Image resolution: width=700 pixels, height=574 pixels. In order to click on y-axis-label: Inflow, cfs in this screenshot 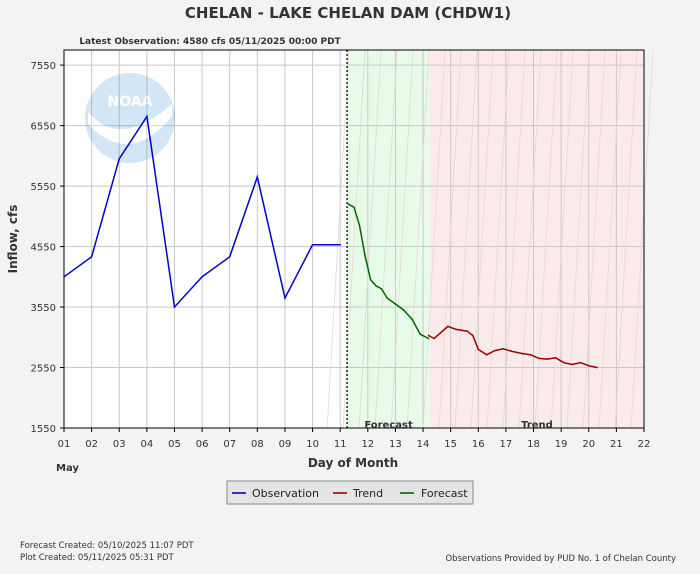, I will do `click(13, 239)`.